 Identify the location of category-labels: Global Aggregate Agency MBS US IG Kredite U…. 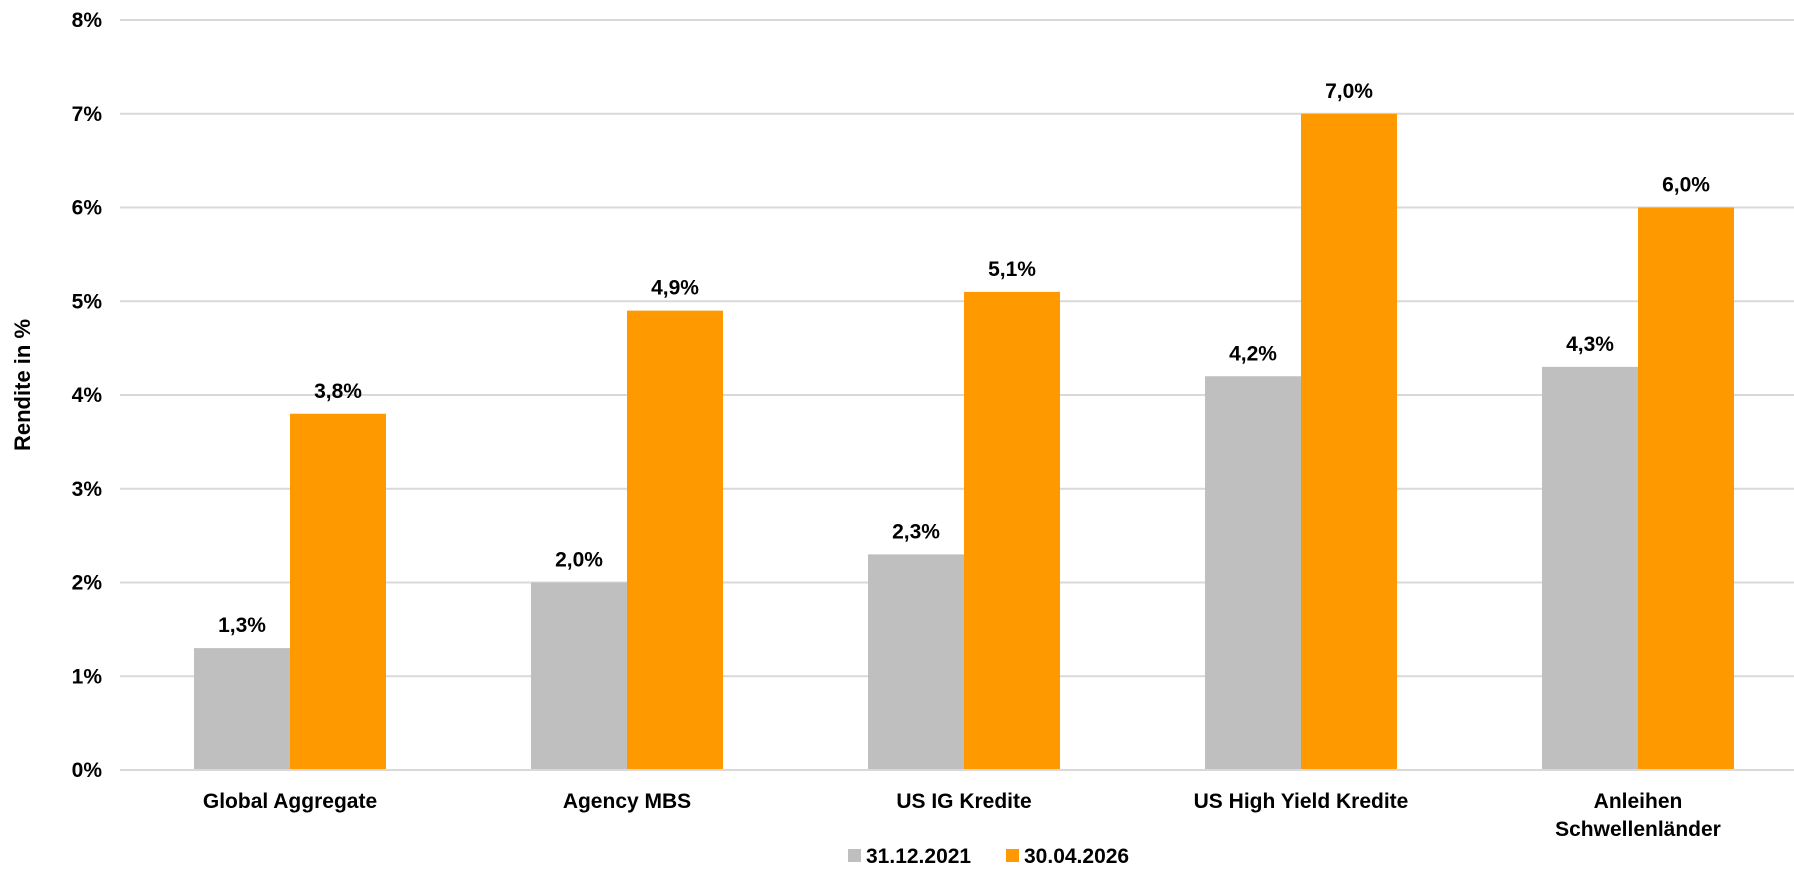
(962, 815).